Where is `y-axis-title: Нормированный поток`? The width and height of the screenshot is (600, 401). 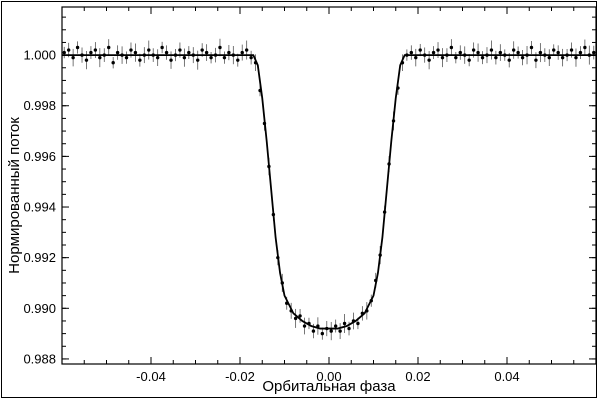 y-axis-title: Нормированный поток is located at coordinates (14, 195).